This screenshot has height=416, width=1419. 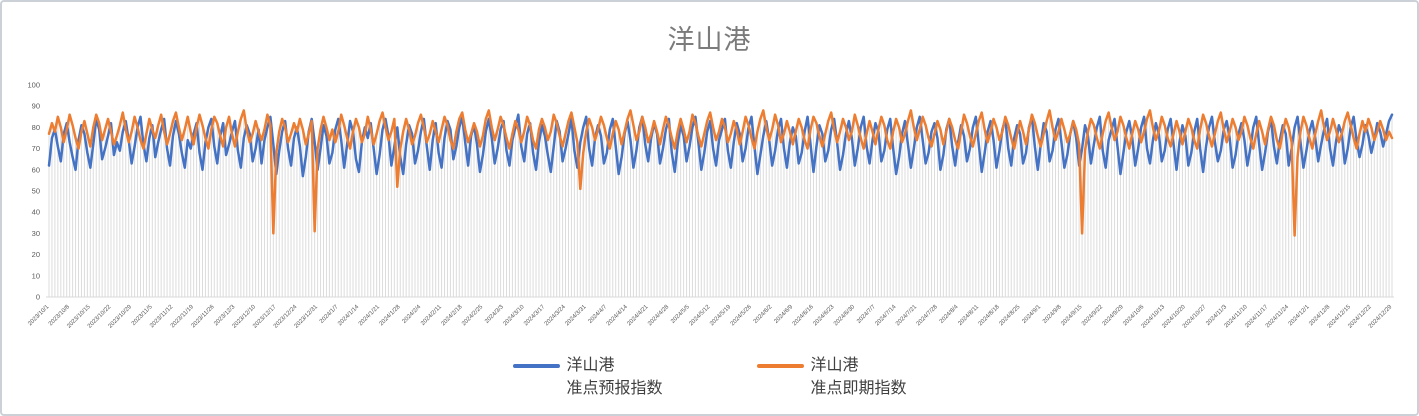 What do you see at coordinates (659, 316) in the screenshot?
I see `svg-text: 2024/4/28` at bounding box center [659, 316].